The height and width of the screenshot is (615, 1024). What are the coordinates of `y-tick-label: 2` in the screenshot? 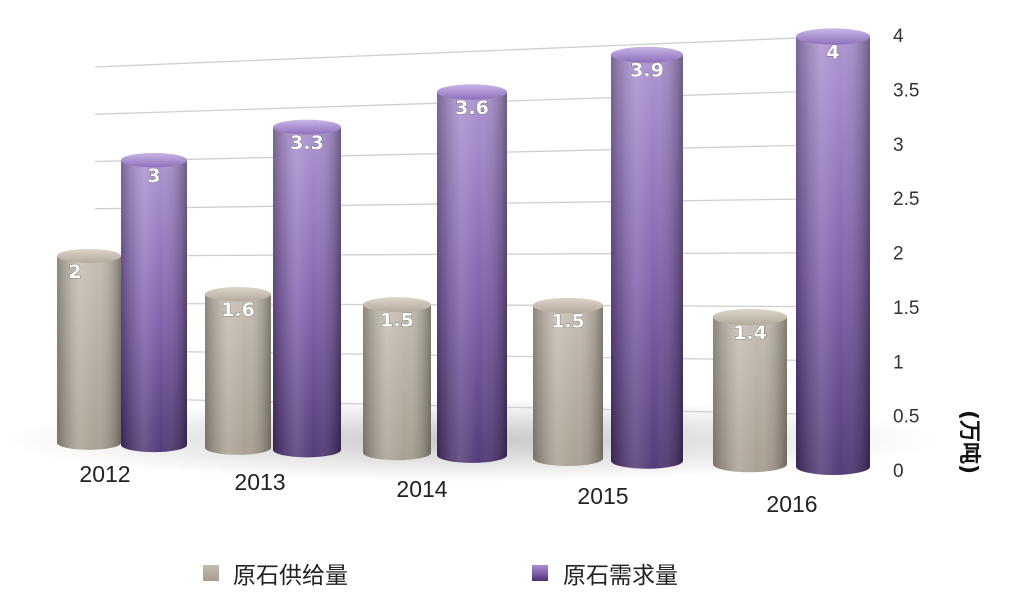 It's located at (898, 254).